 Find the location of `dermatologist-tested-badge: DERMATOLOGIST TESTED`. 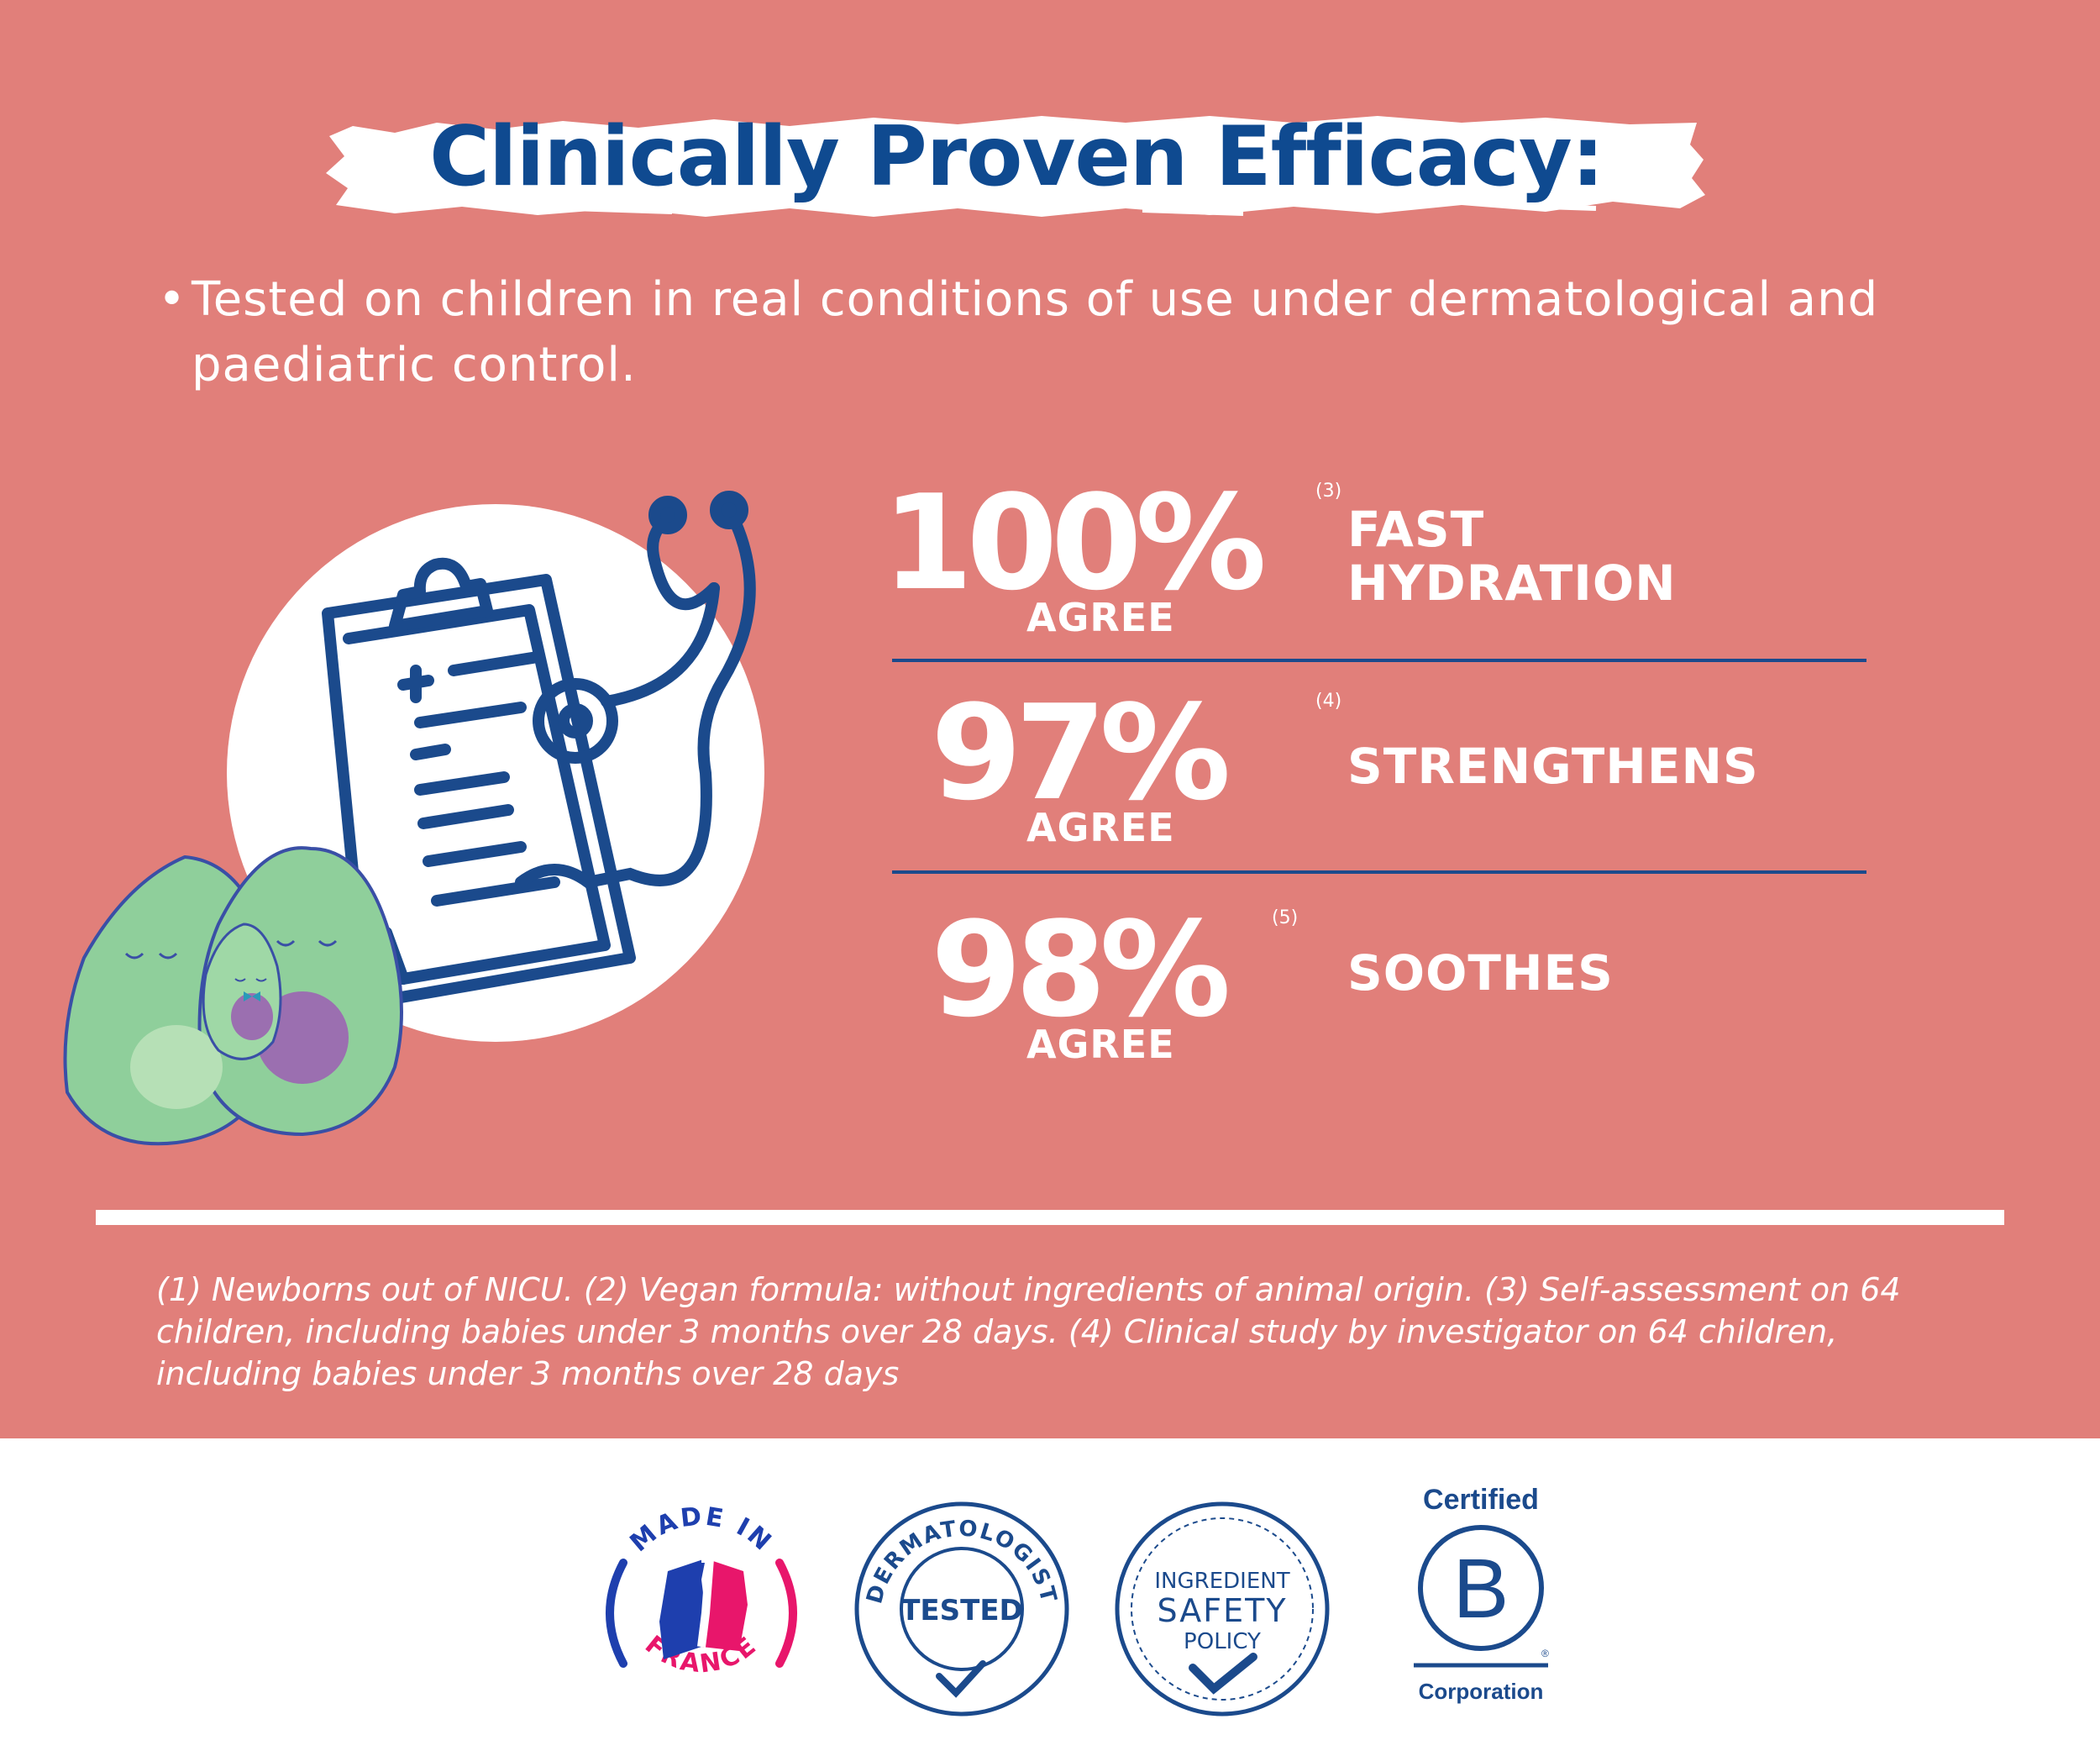

dermatologist-tested-badge: DERMATOLOGIST TESTED is located at coordinates (961, 1609).